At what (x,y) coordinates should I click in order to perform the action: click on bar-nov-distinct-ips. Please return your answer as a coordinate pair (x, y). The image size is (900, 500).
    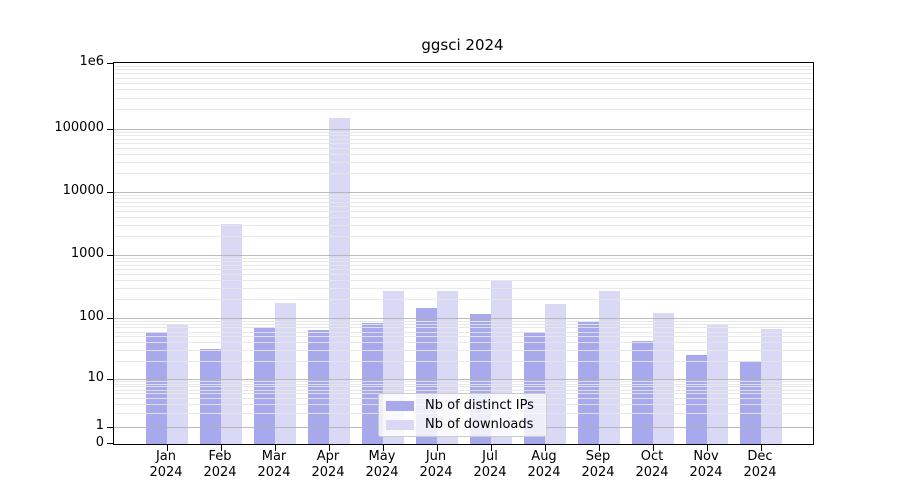
    Looking at the image, I should click on (696, 399).